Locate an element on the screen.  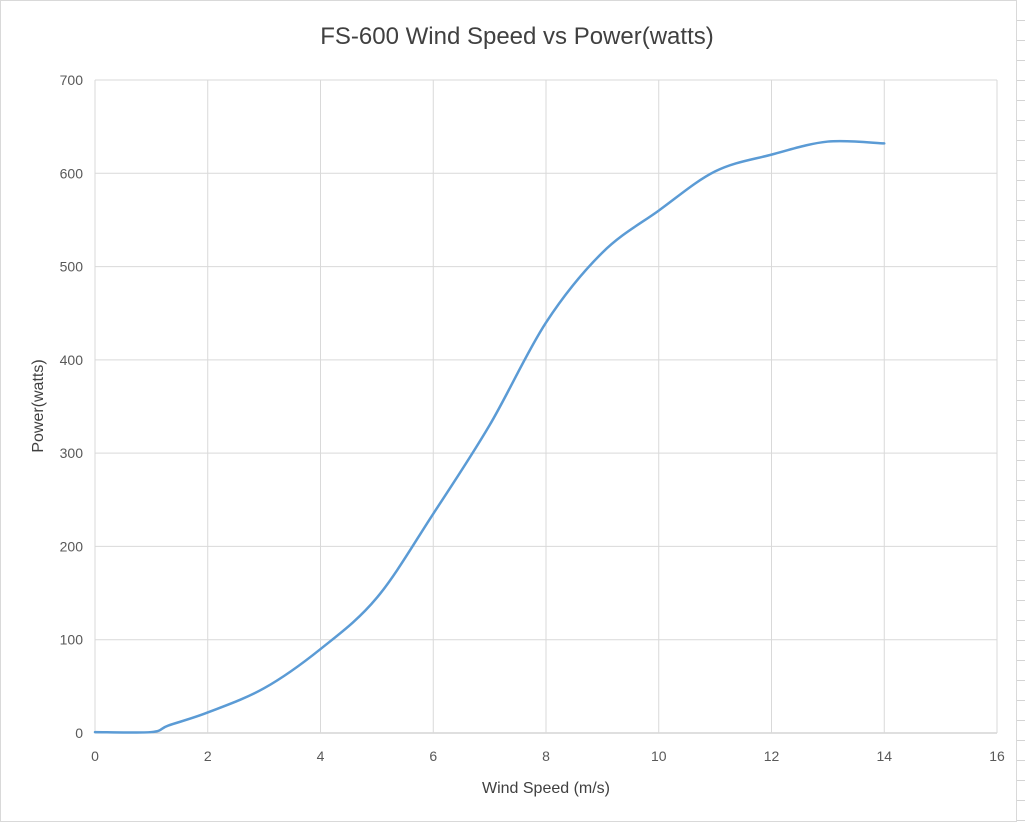
x-tick-label: 6 is located at coordinates (433, 756).